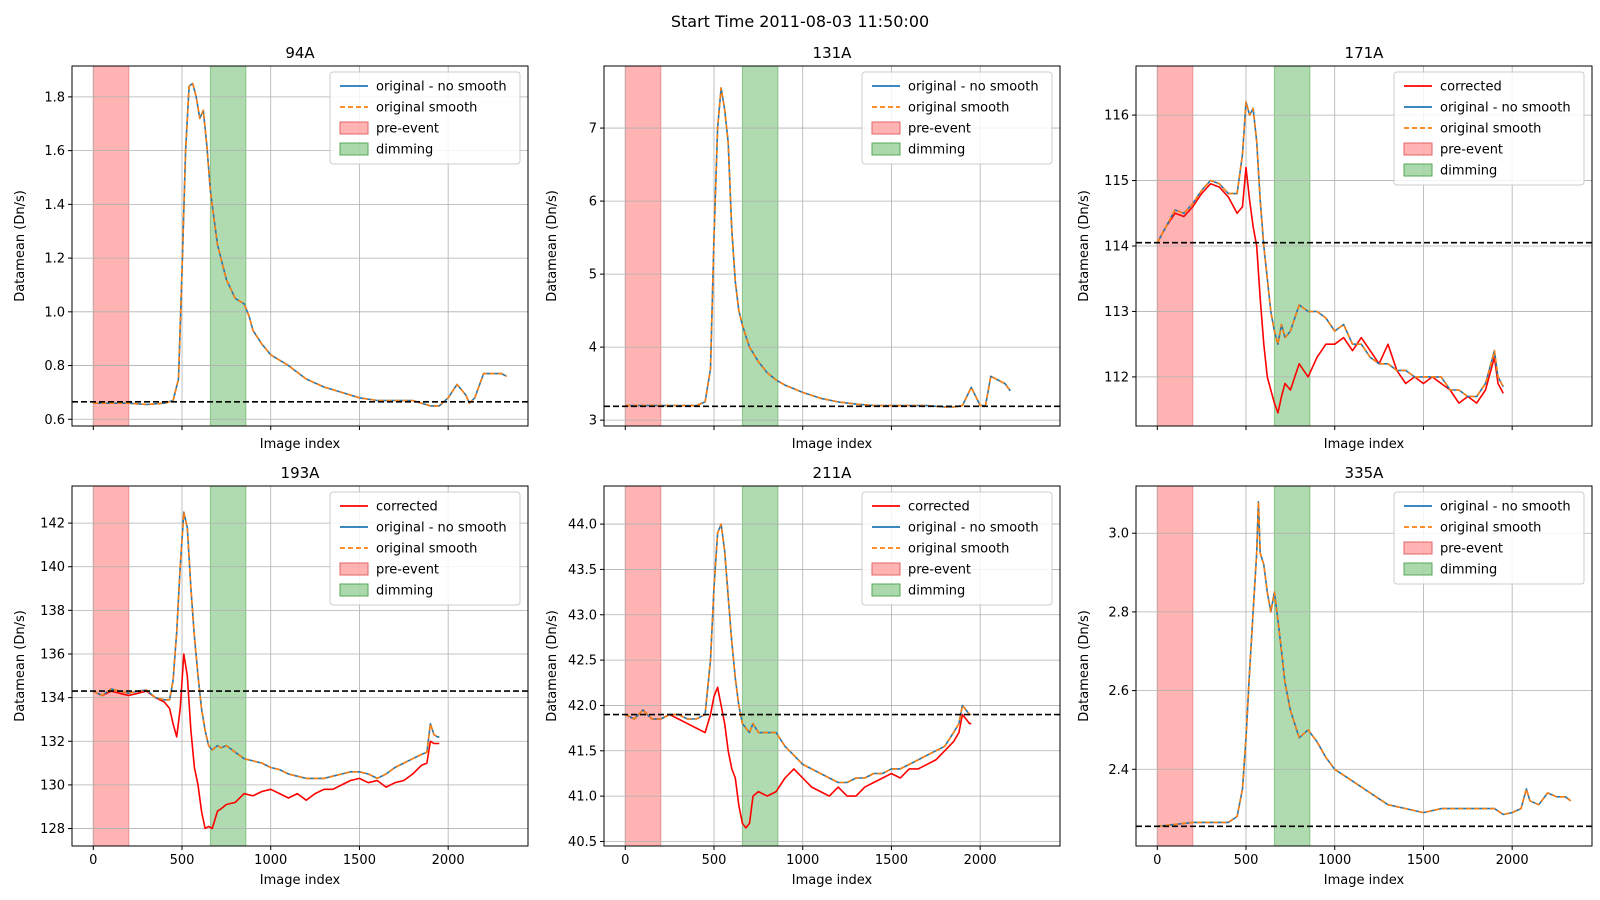 Image resolution: width=1600 pixels, height=900 pixels. I want to click on chart-title: 94A, so click(300, 53).